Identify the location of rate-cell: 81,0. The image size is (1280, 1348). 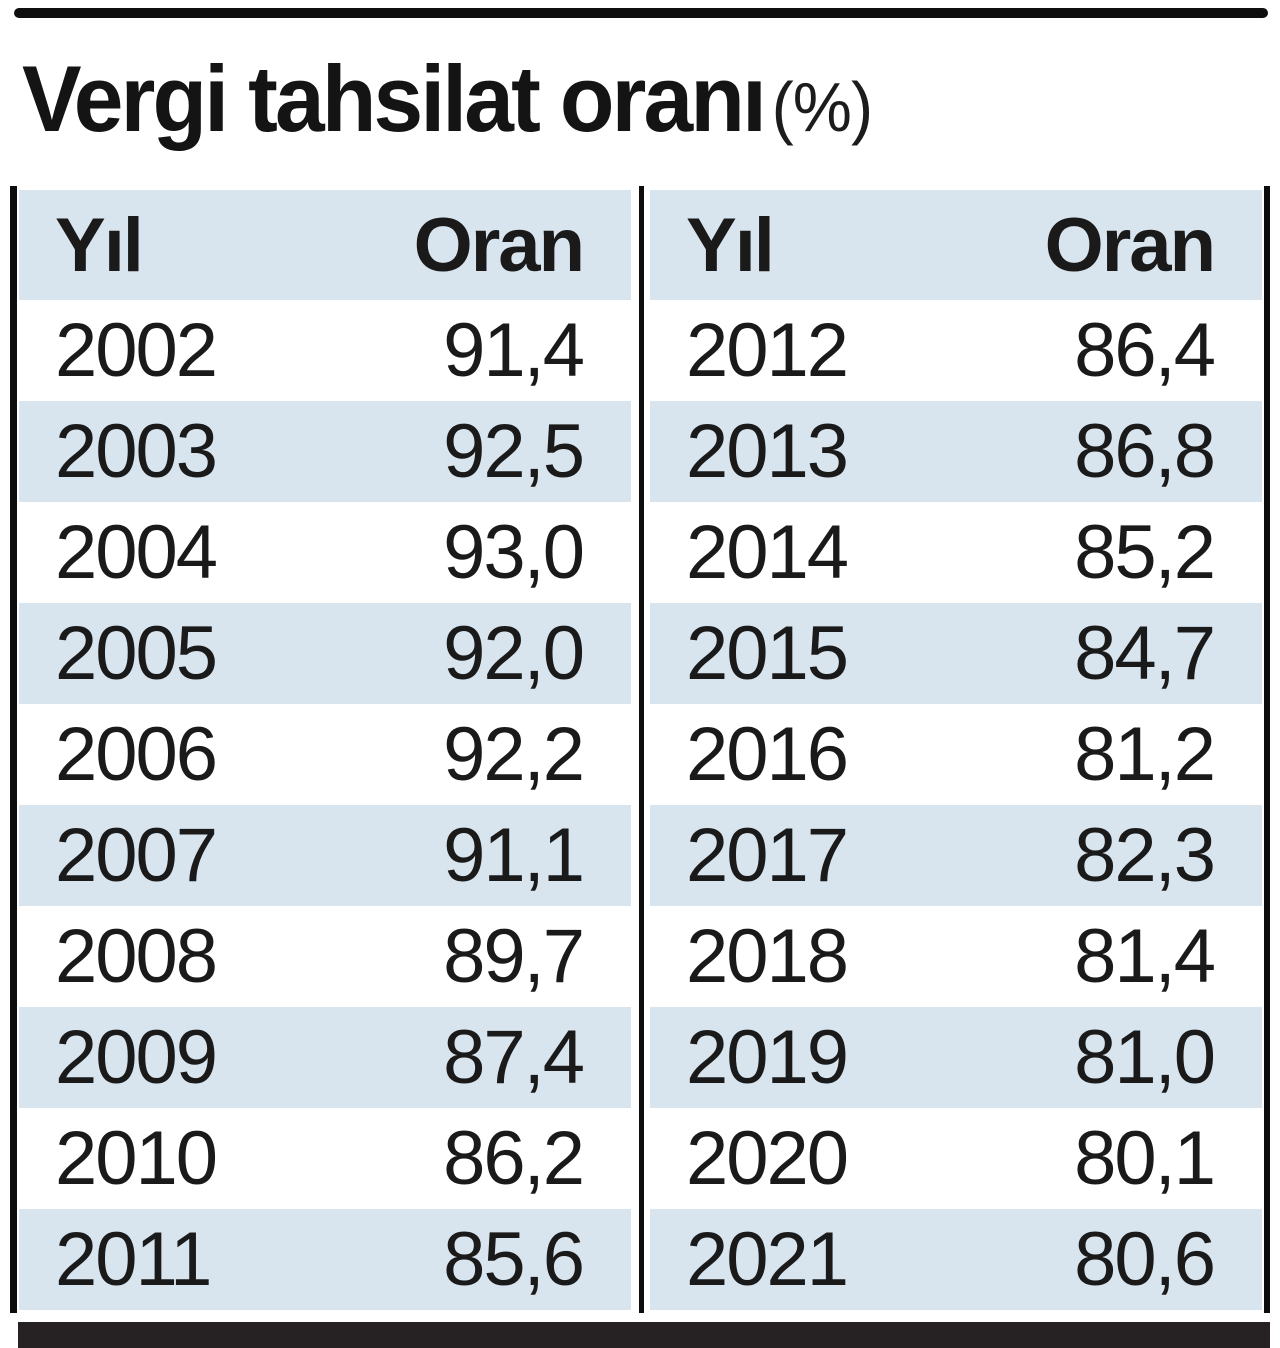
(1145, 1057).